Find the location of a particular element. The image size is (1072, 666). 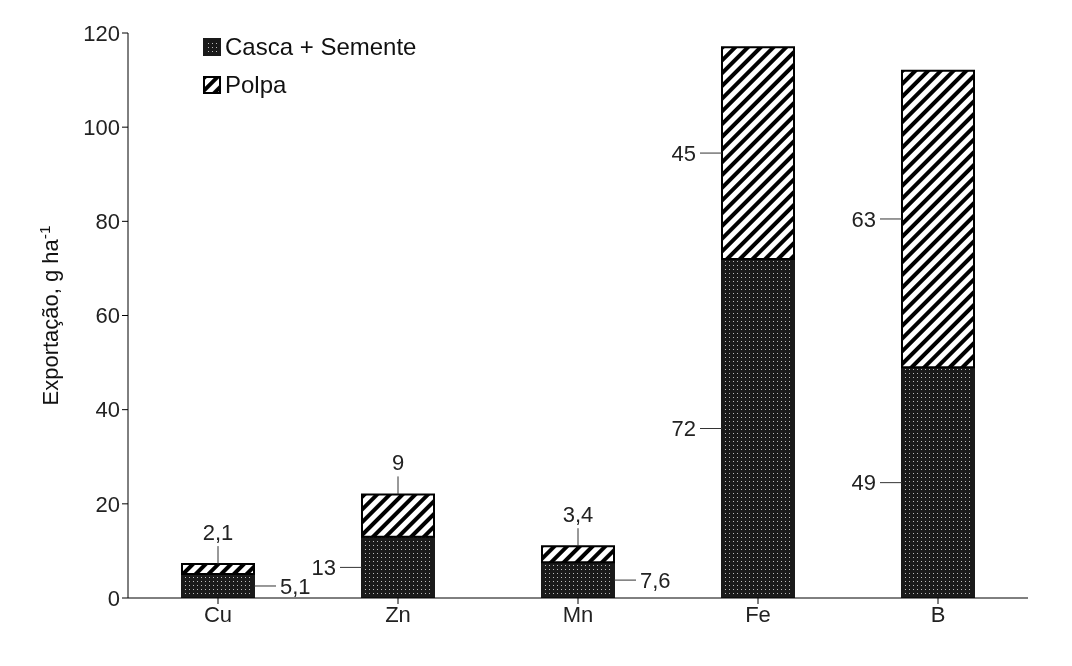

data-label: 72 is located at coordinates (683, 429).